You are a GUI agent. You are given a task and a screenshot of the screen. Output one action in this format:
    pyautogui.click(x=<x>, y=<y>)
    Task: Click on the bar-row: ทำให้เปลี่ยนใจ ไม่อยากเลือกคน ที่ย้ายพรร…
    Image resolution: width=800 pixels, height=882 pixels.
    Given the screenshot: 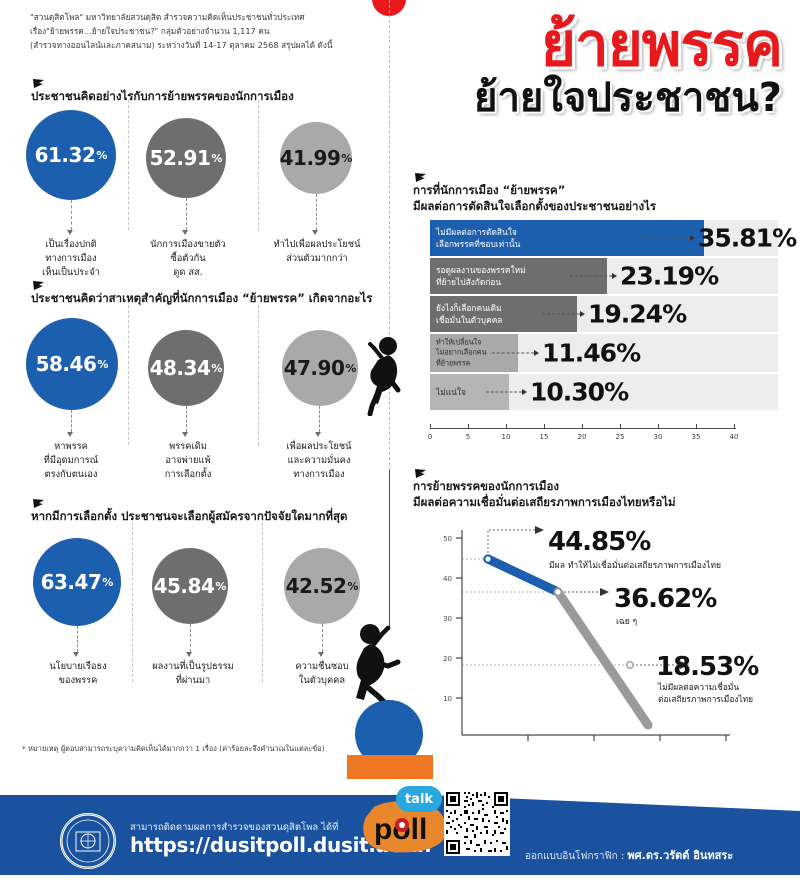 What is the action you would take?
    pyautogui.click(x=604, y=353)
    